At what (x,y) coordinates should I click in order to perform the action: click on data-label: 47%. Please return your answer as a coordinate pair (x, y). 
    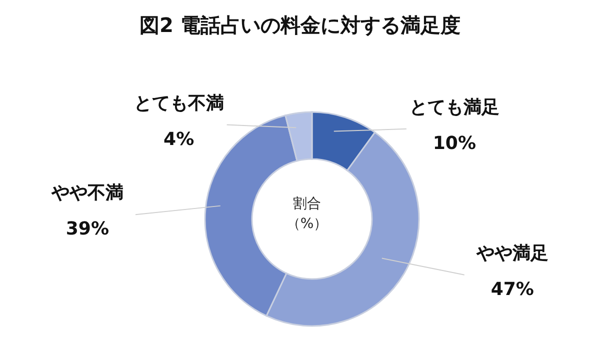
    Looking at the image, I should click on (512, 289).